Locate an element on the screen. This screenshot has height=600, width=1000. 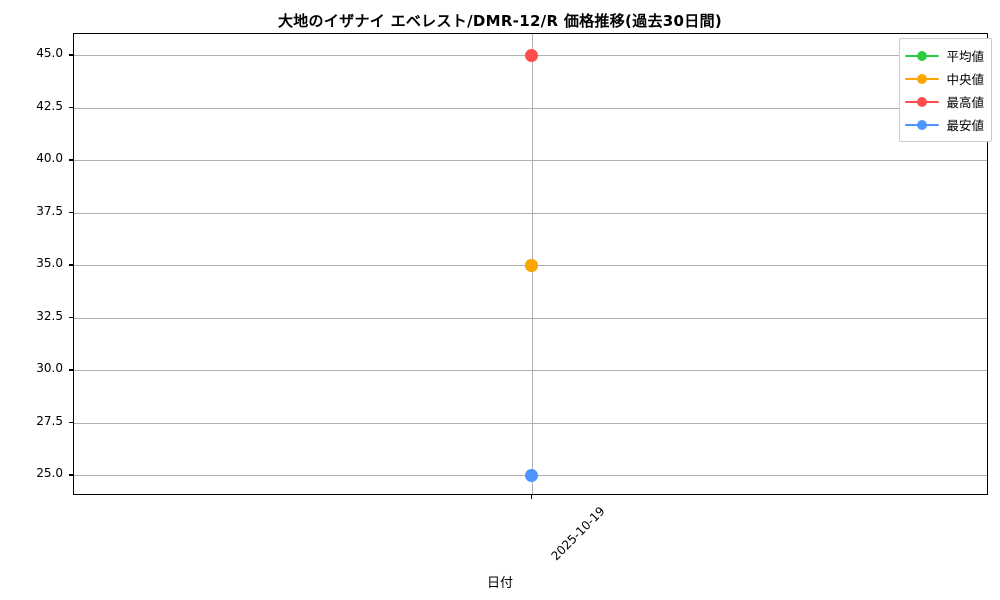
y-tick-label: 40.0 is located at coordinates (49, 158).